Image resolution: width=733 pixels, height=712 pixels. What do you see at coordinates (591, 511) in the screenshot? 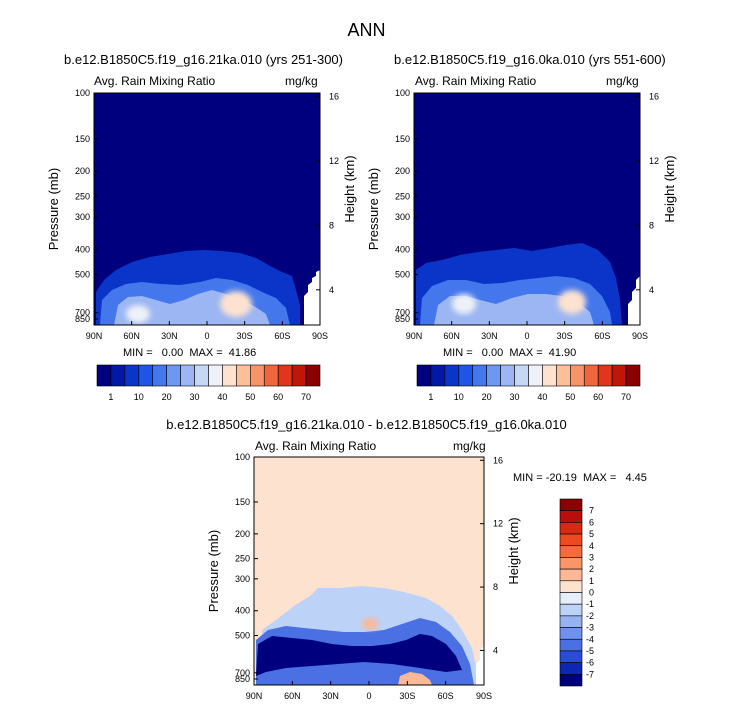
I see `colorbar-panel-3-label: 7` at bounding box center [591, 511].